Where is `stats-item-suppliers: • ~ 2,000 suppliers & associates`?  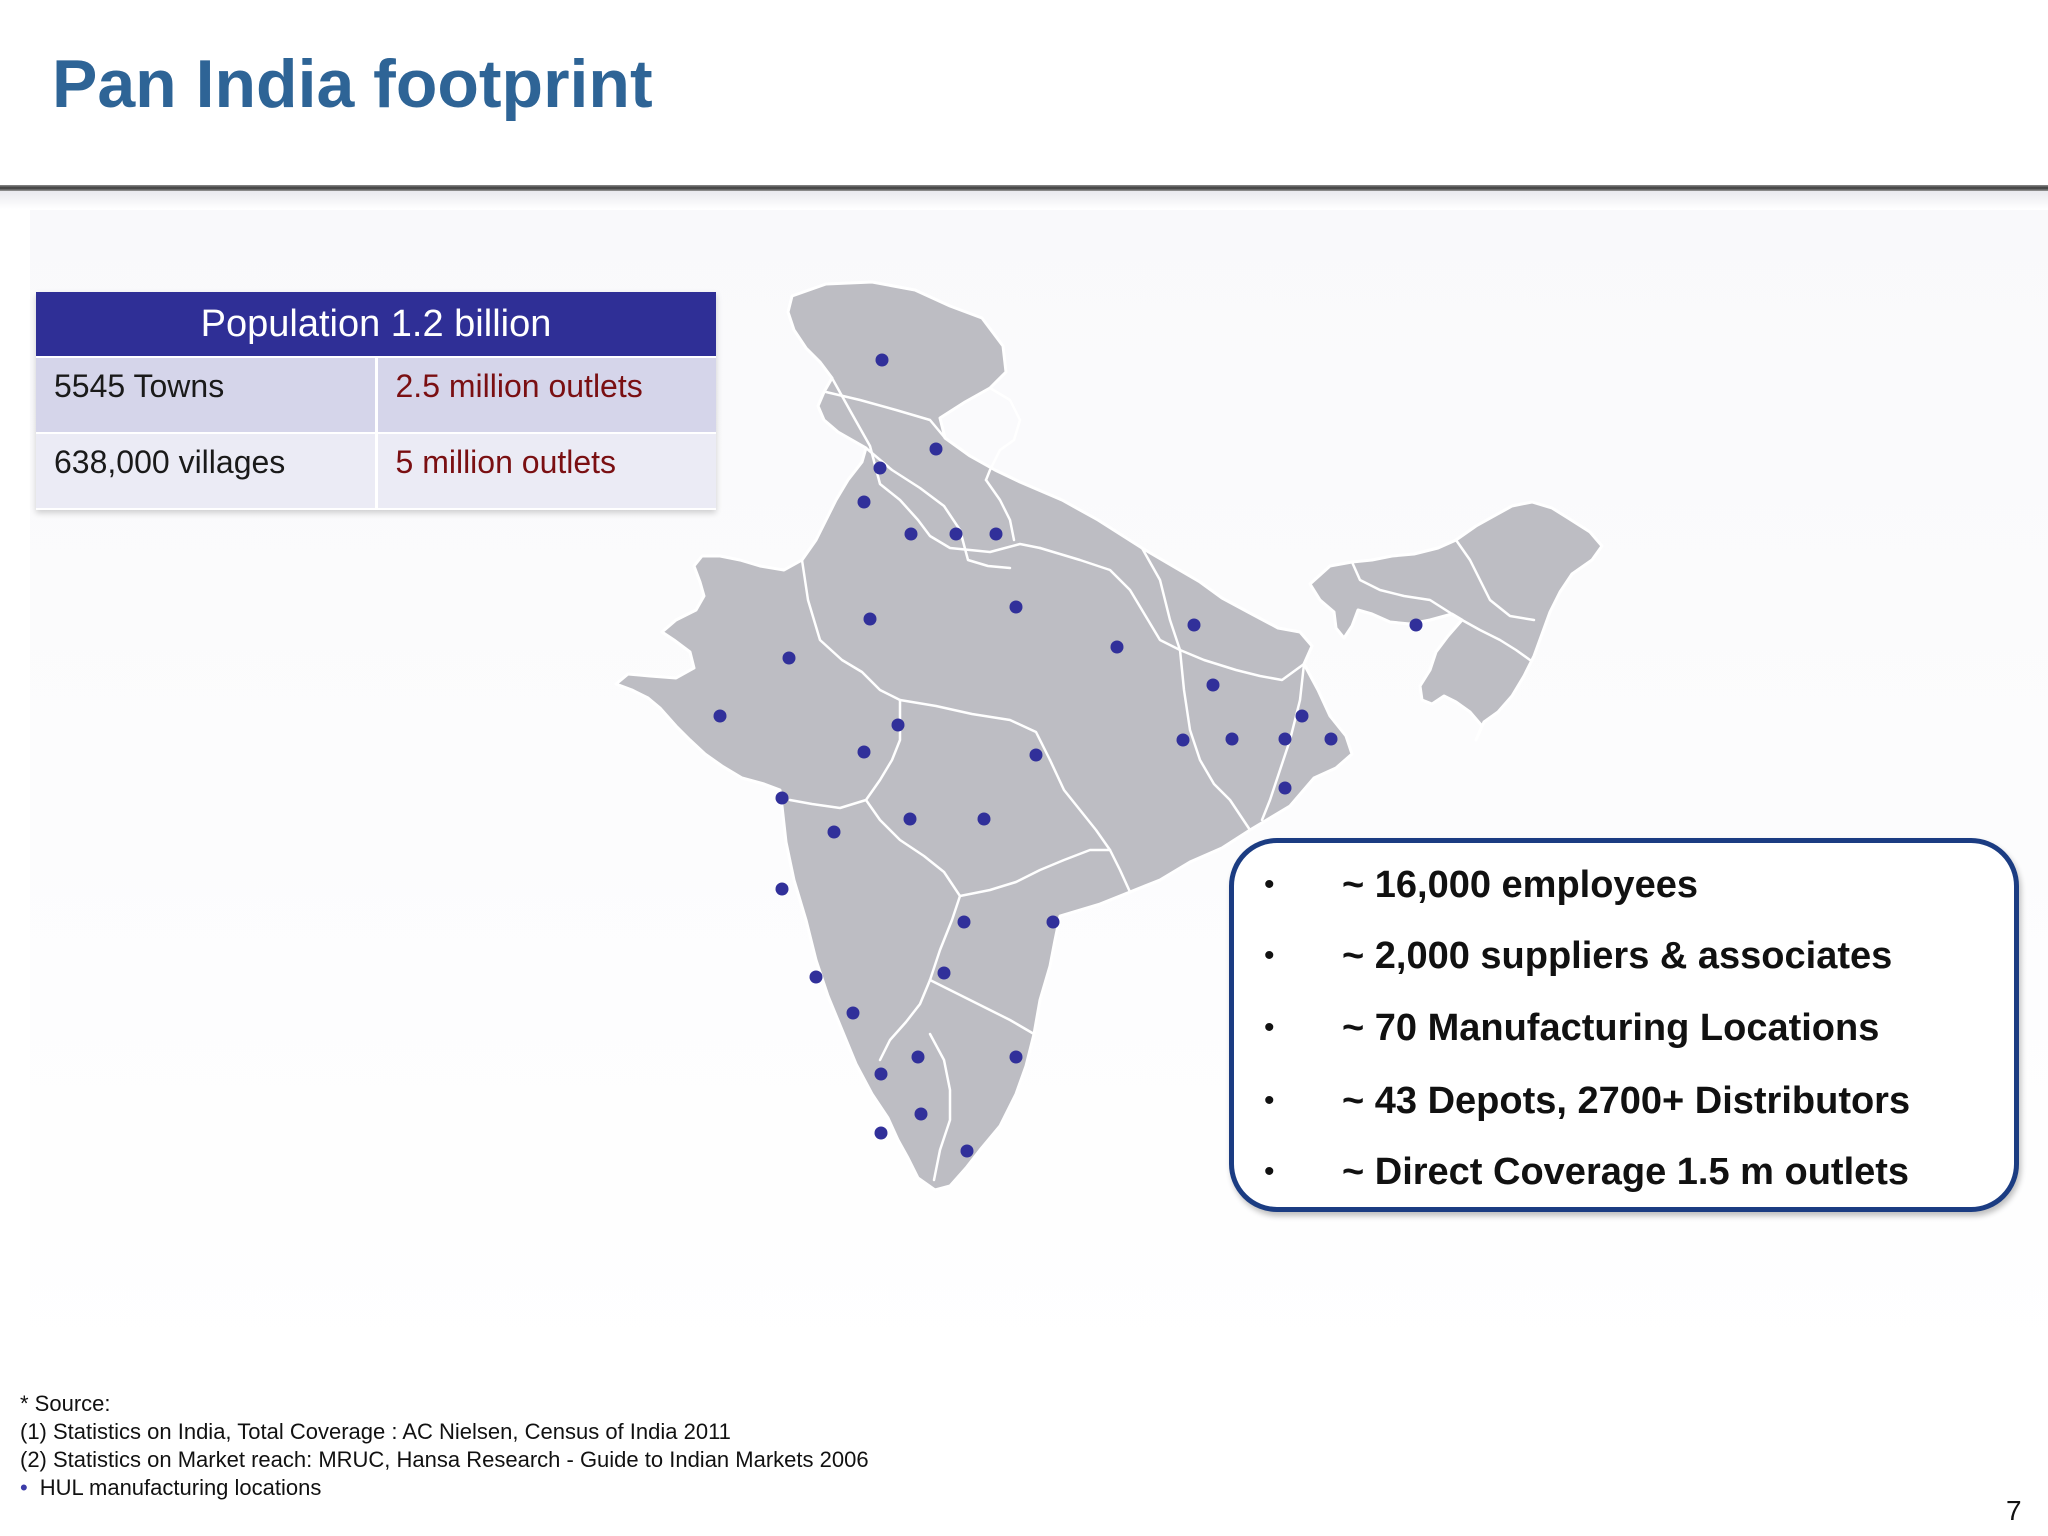
stats-item-suppliers: • ~ 2,000 suppliers & associates is located at coordinates (1624, 956).